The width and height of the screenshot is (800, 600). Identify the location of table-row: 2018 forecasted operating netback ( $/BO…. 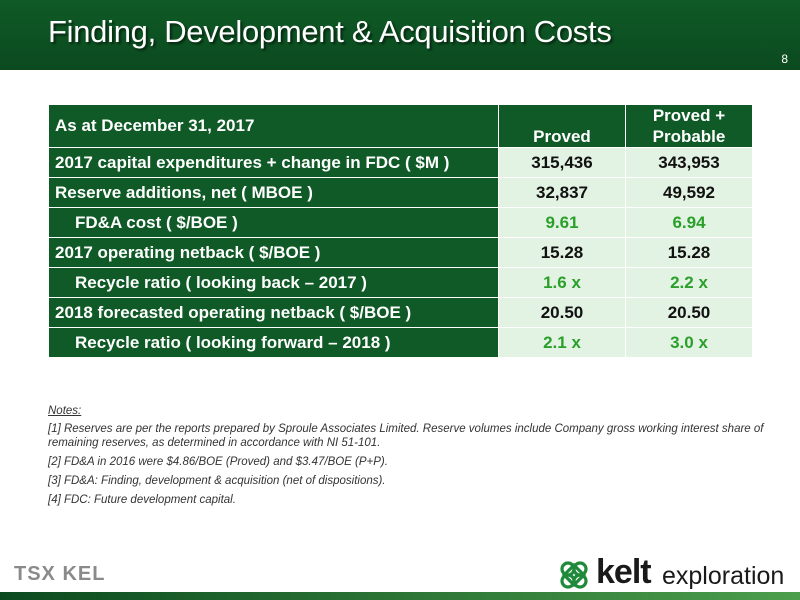
(400, 312).